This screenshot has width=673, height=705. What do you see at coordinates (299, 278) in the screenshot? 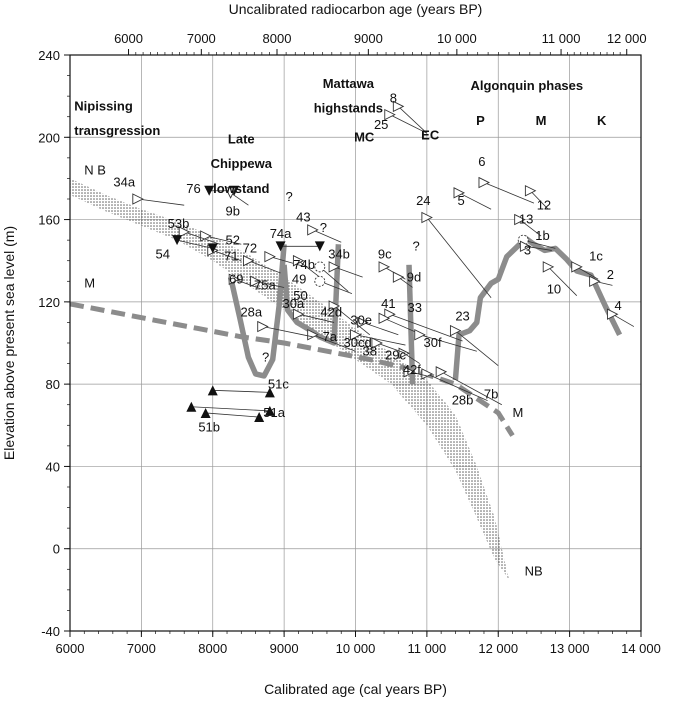
I see `sample-label: 49` at bounding box center [299, 278].